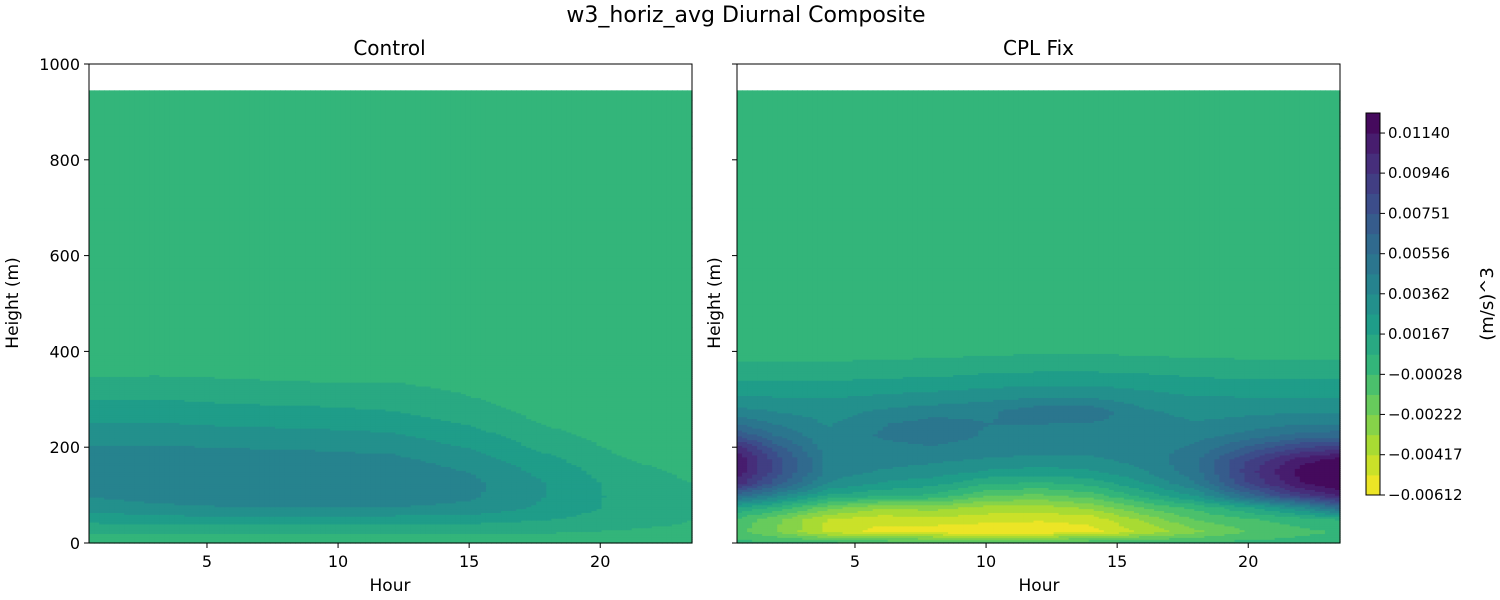  Describe the element at coordinates (389, 48) in the screenshot. I see `panel-title-control: Control` at that location.